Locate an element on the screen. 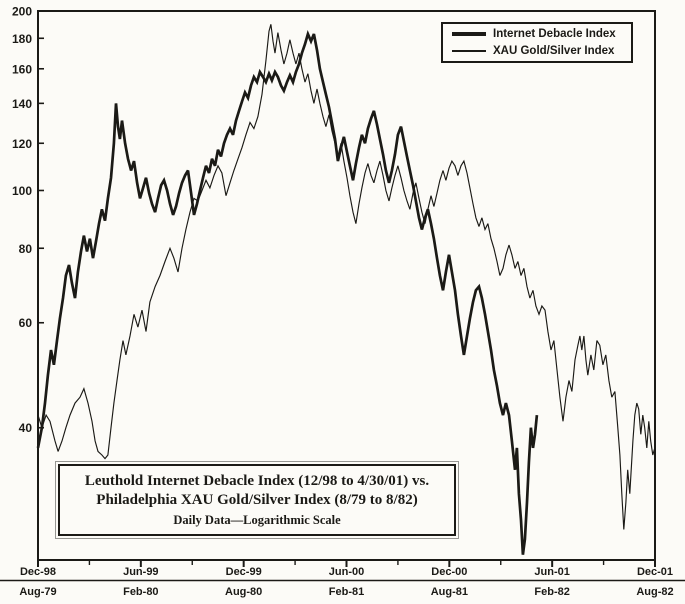  legend-entry-xau: XAU Gold/Silver Index is located at coordinates (541, 51).